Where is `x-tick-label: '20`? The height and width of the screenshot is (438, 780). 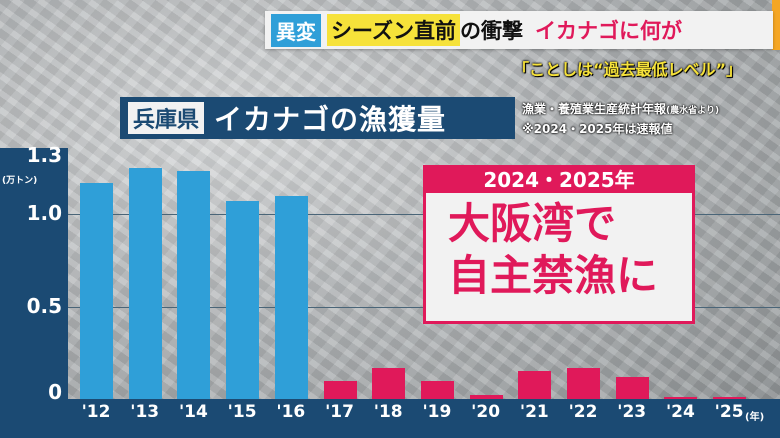
x-tick-label: '20 is located at coordinates (486, 412).